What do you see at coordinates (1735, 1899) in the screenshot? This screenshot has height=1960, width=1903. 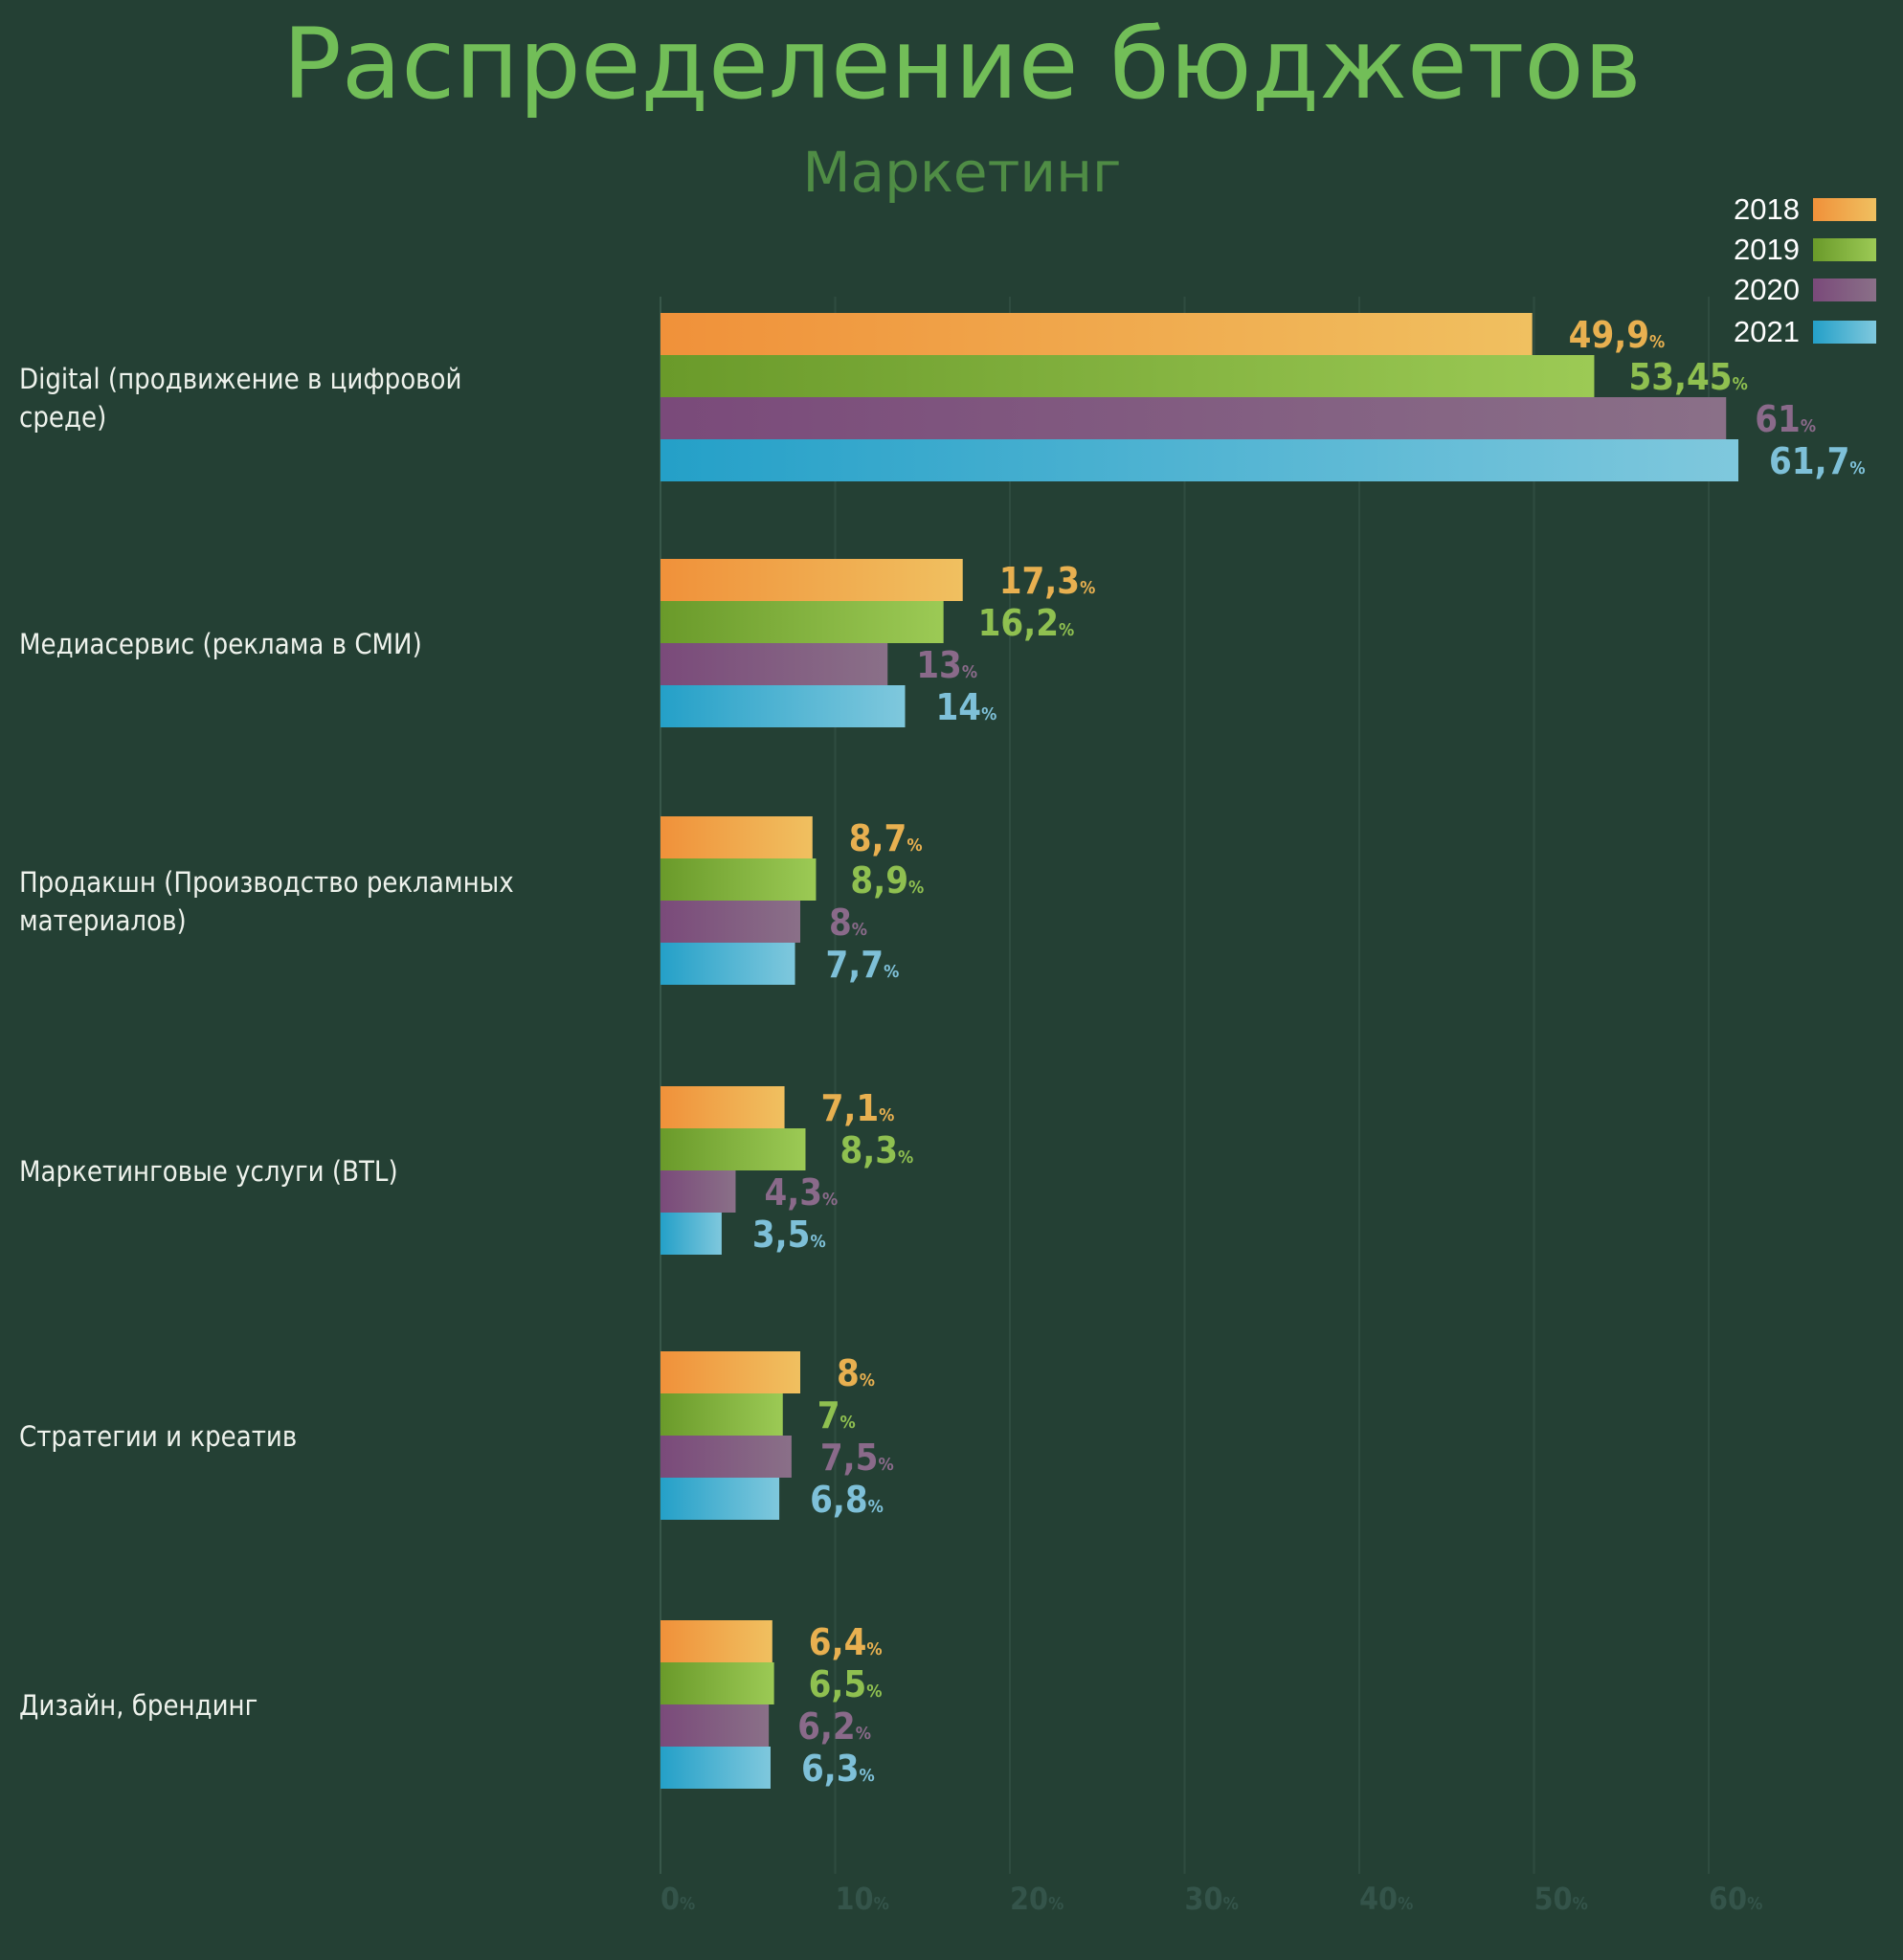 I see `x-tick-label: 60%` at bounding box center [1735, 1899].